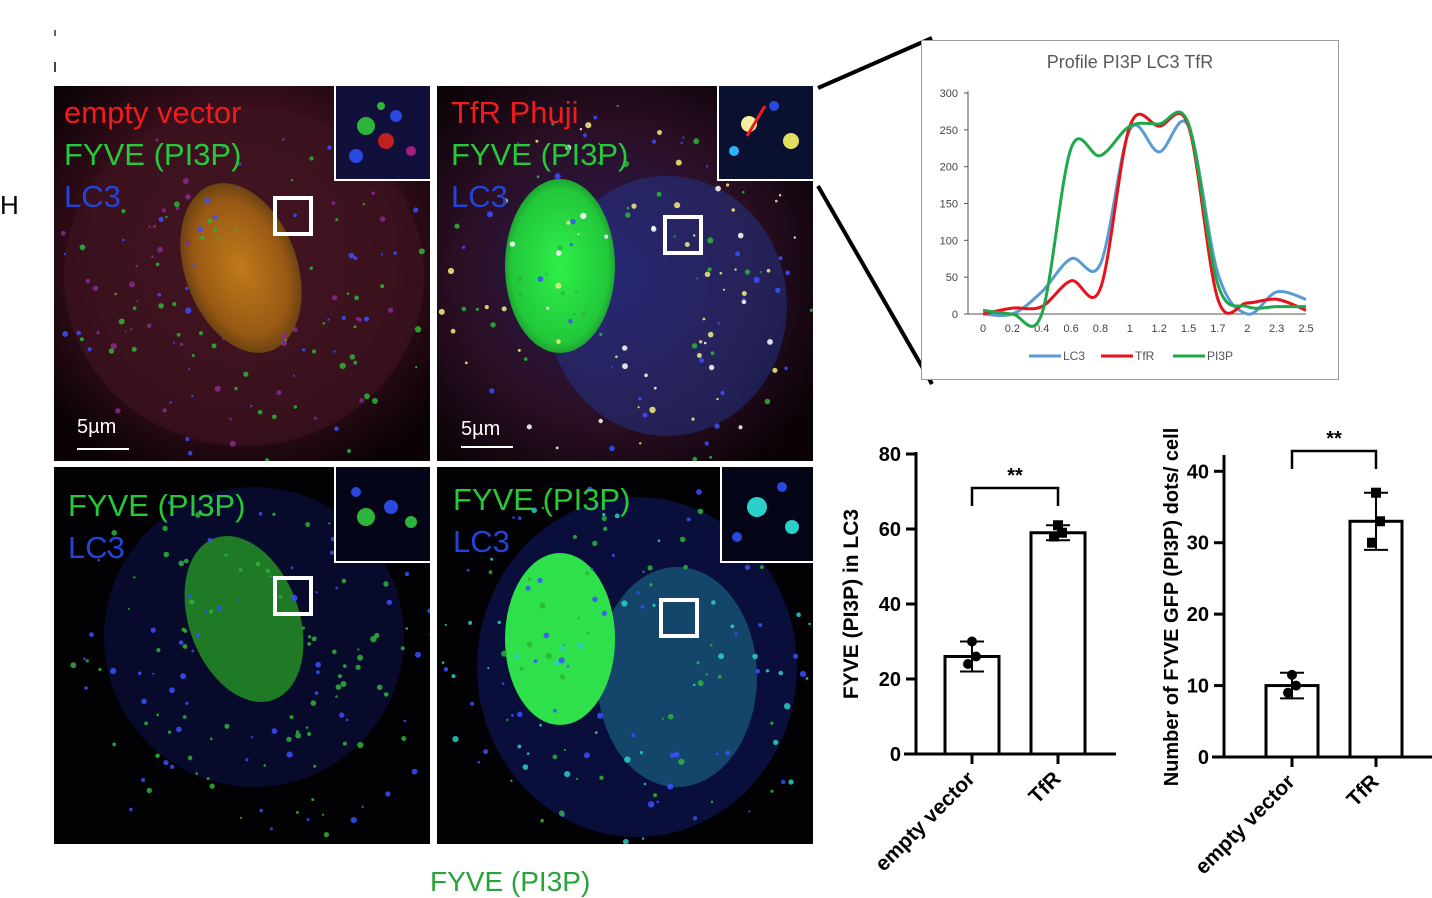 The image size is (1432, 898). Describe the element at coordinates (92, 196) in the screenshot. I see `label-lc3: LC3` at that location.